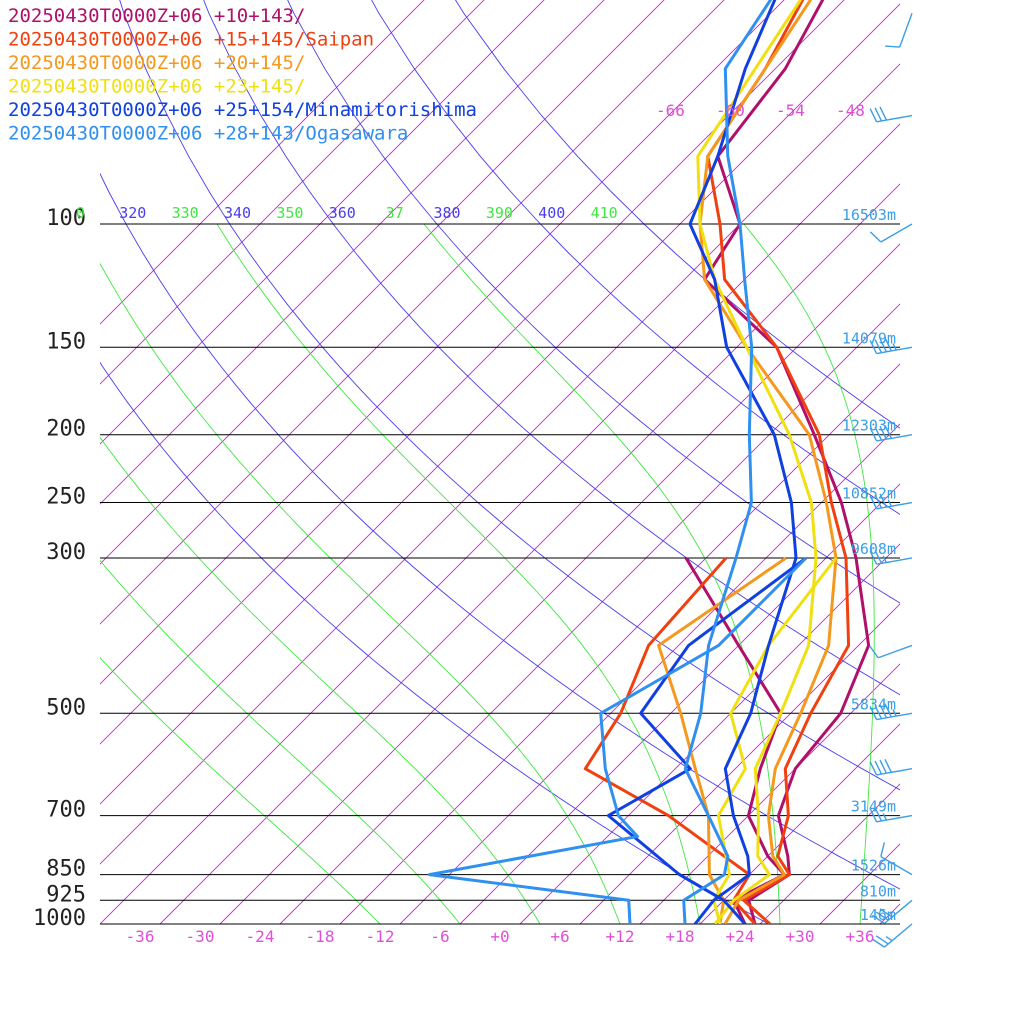  What do you see at coordinates (66, 869) in the screenshot?
I see `pressure-tick-label: 850` at bounding box center [66, 869].